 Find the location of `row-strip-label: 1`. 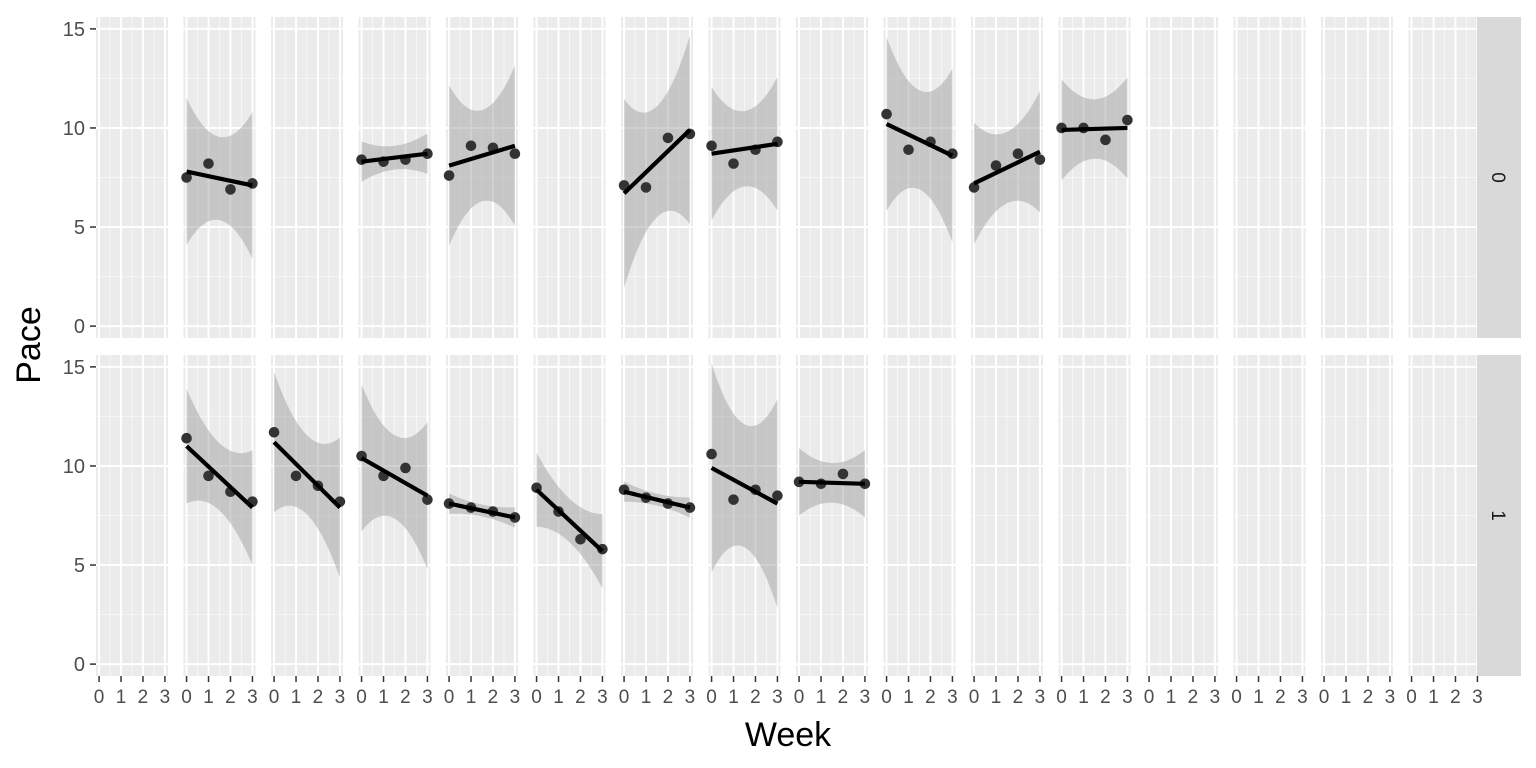

row-strip-label: 1 is located at coordinates (1497, 515).